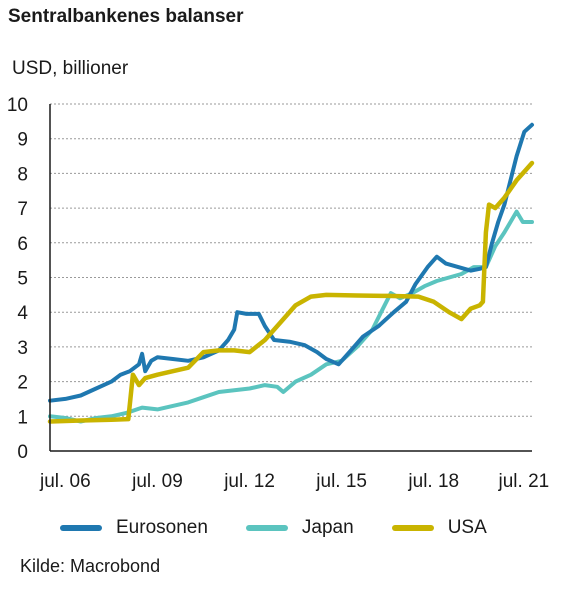  Describe the element at coordinates (266, 528) in the screenshot. I see `legend-swatch-japan` at that location.